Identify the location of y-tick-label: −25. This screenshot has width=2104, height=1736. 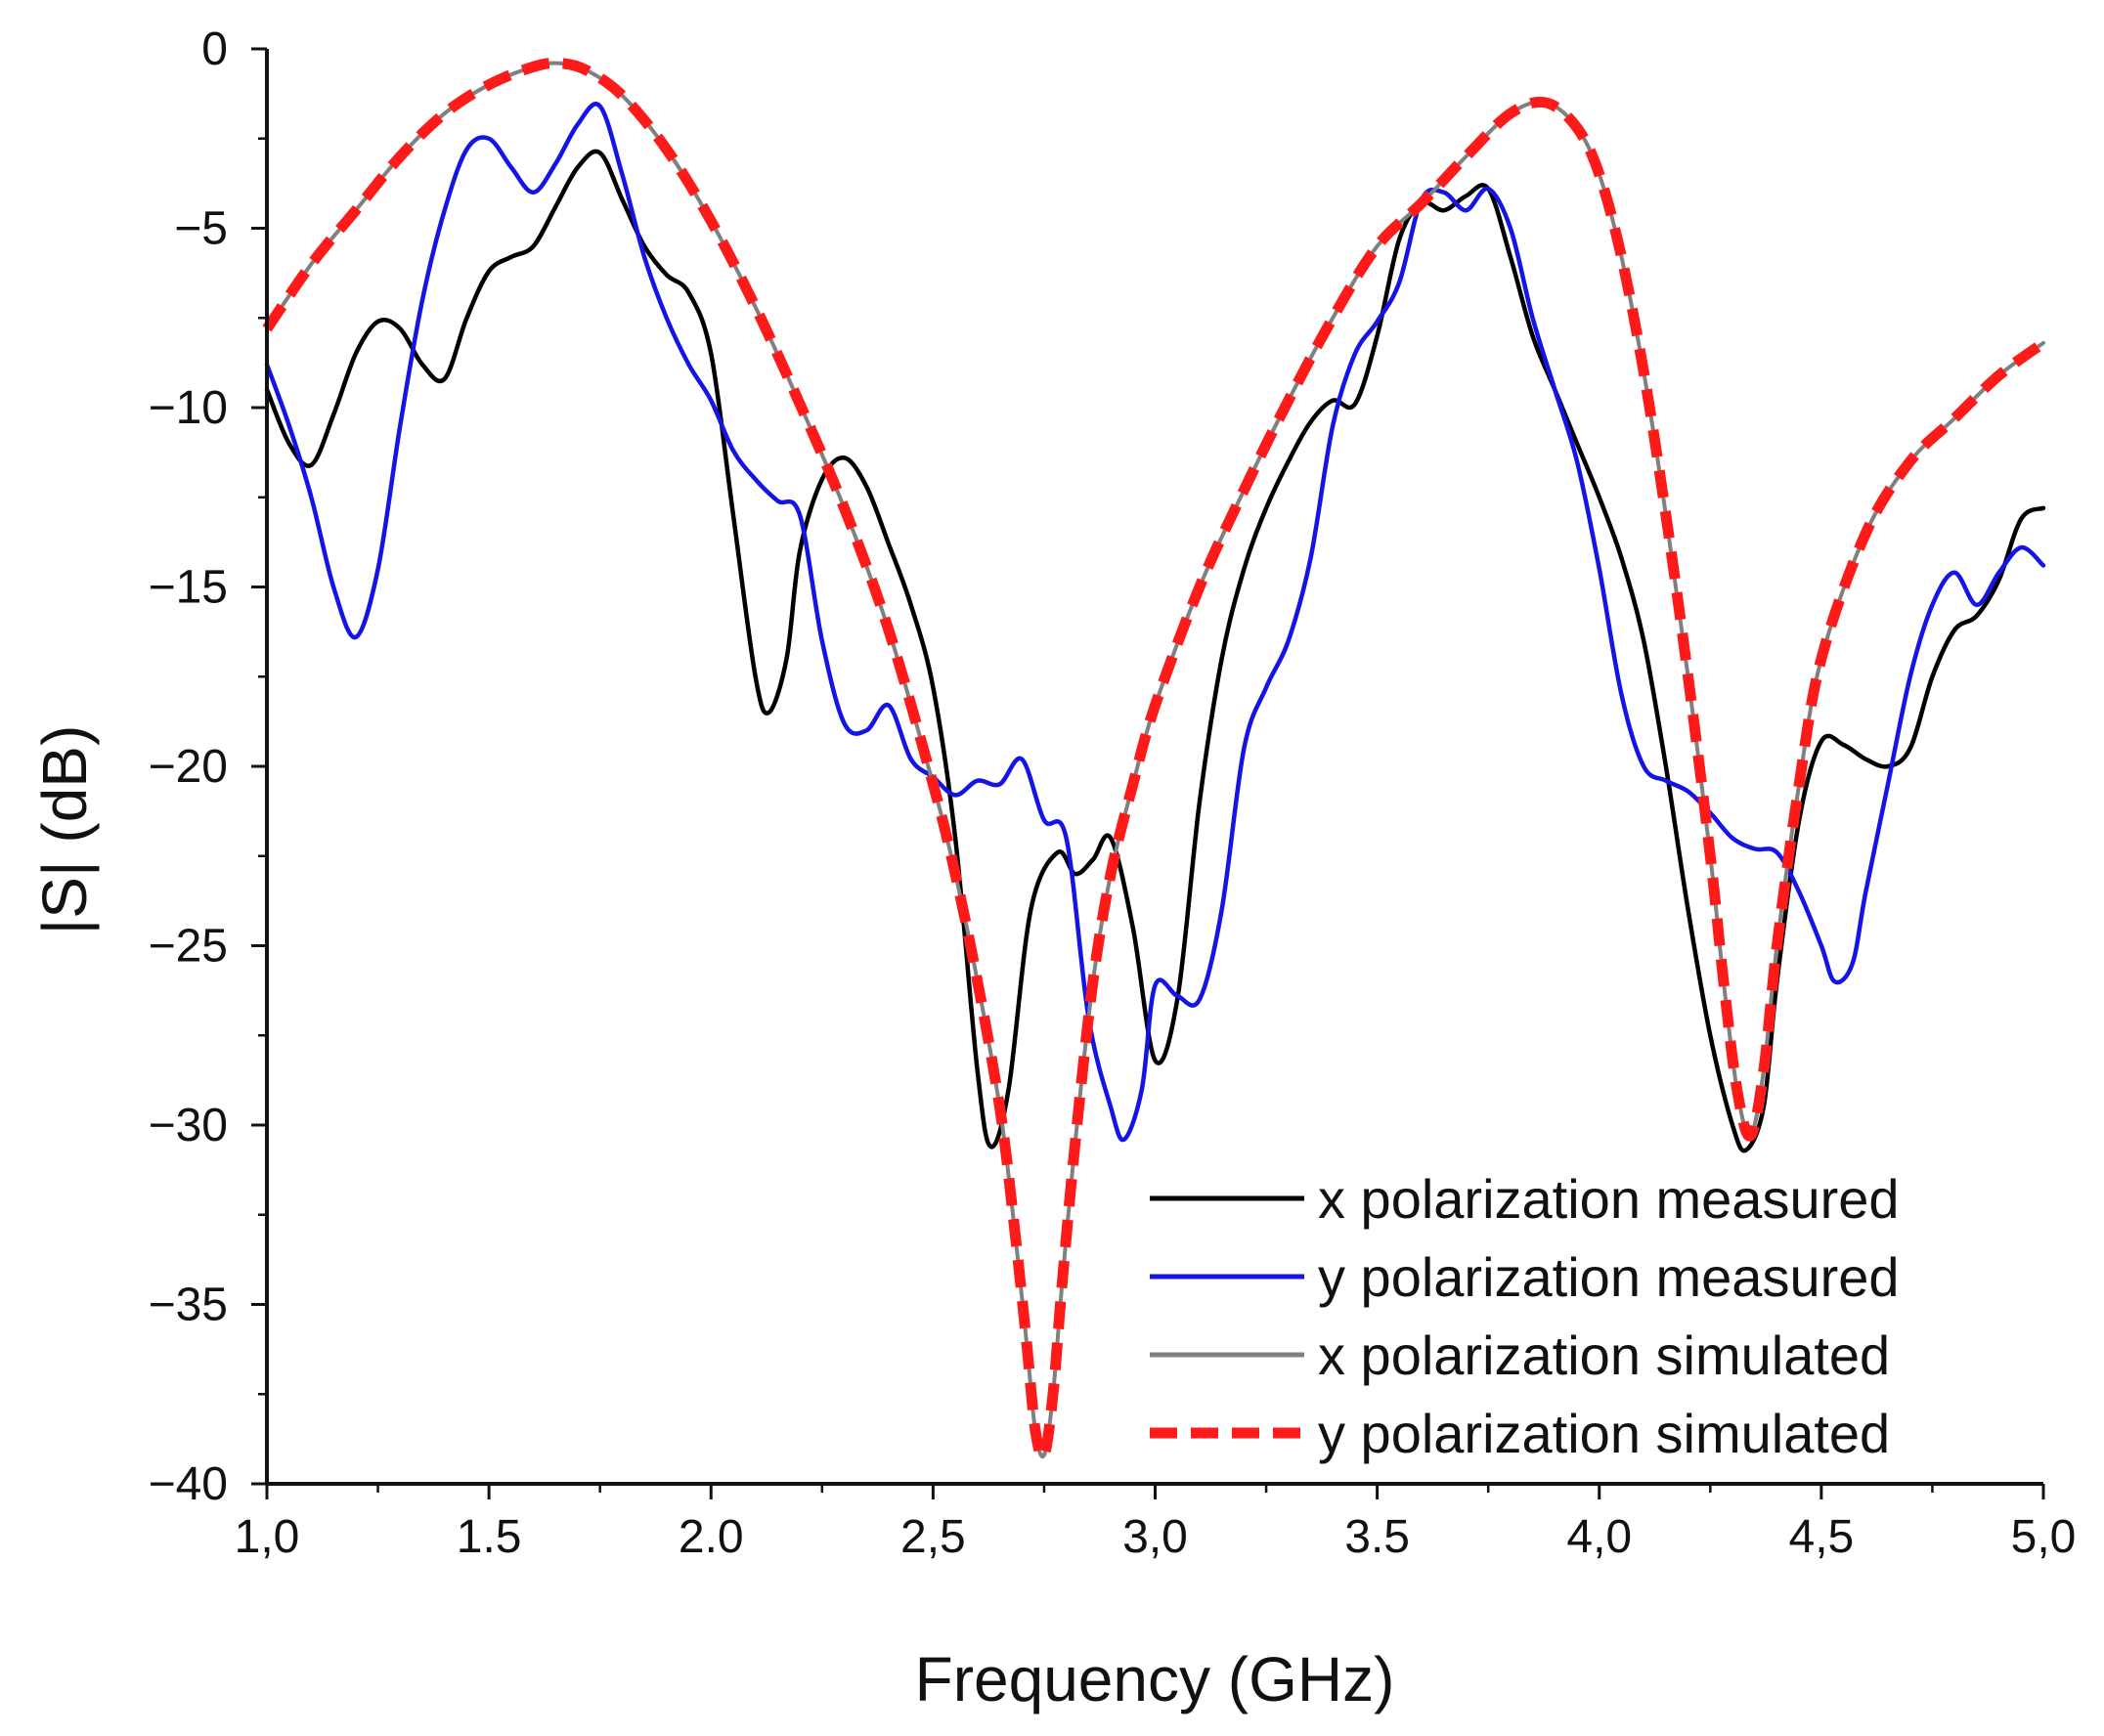
(188, 947).